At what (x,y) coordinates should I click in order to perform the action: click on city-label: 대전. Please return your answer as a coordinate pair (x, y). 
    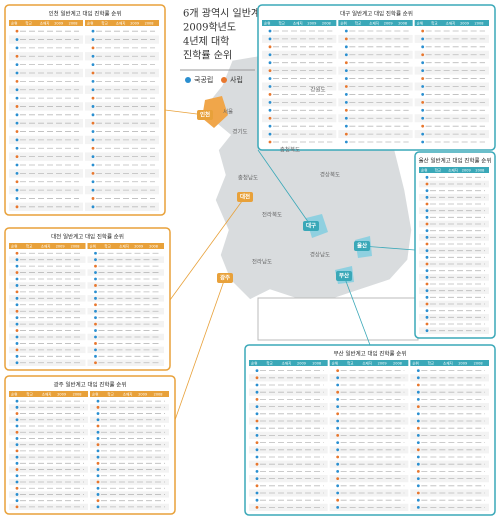
    Looking at the image, I should click on (245, 197).